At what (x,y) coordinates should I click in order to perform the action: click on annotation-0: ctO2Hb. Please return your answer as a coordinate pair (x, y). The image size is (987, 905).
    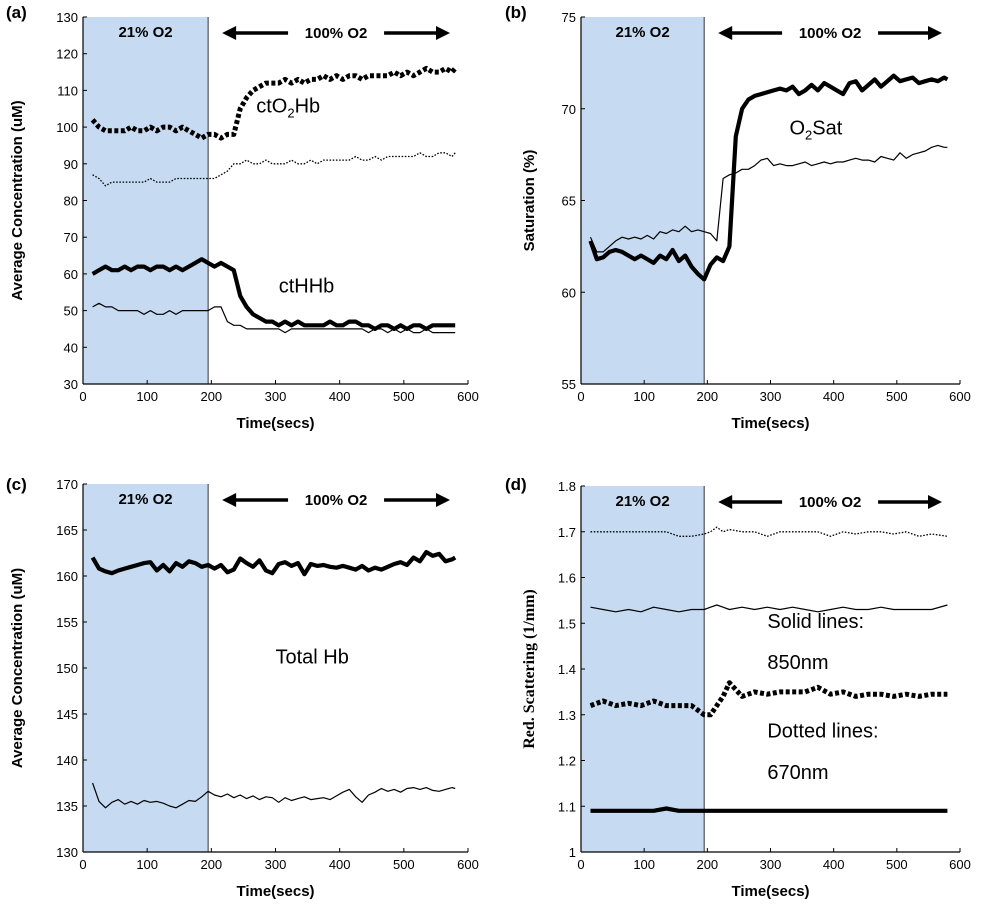
    Looking at the image, I should click on (288, 107).